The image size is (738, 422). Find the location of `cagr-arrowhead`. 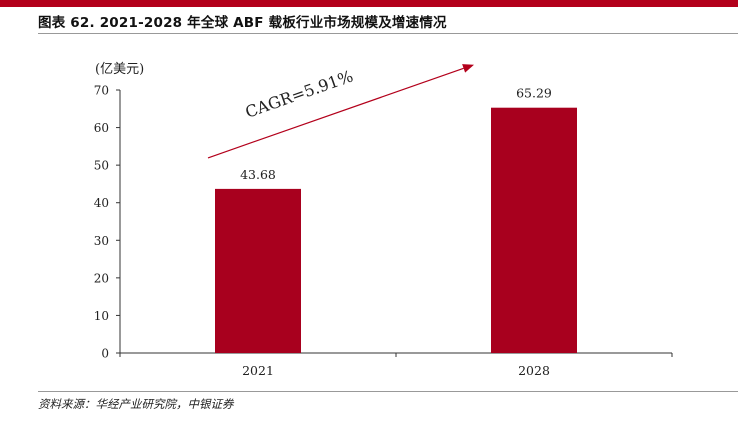

cagr-arrowhead is located at coordinates (468, 68).